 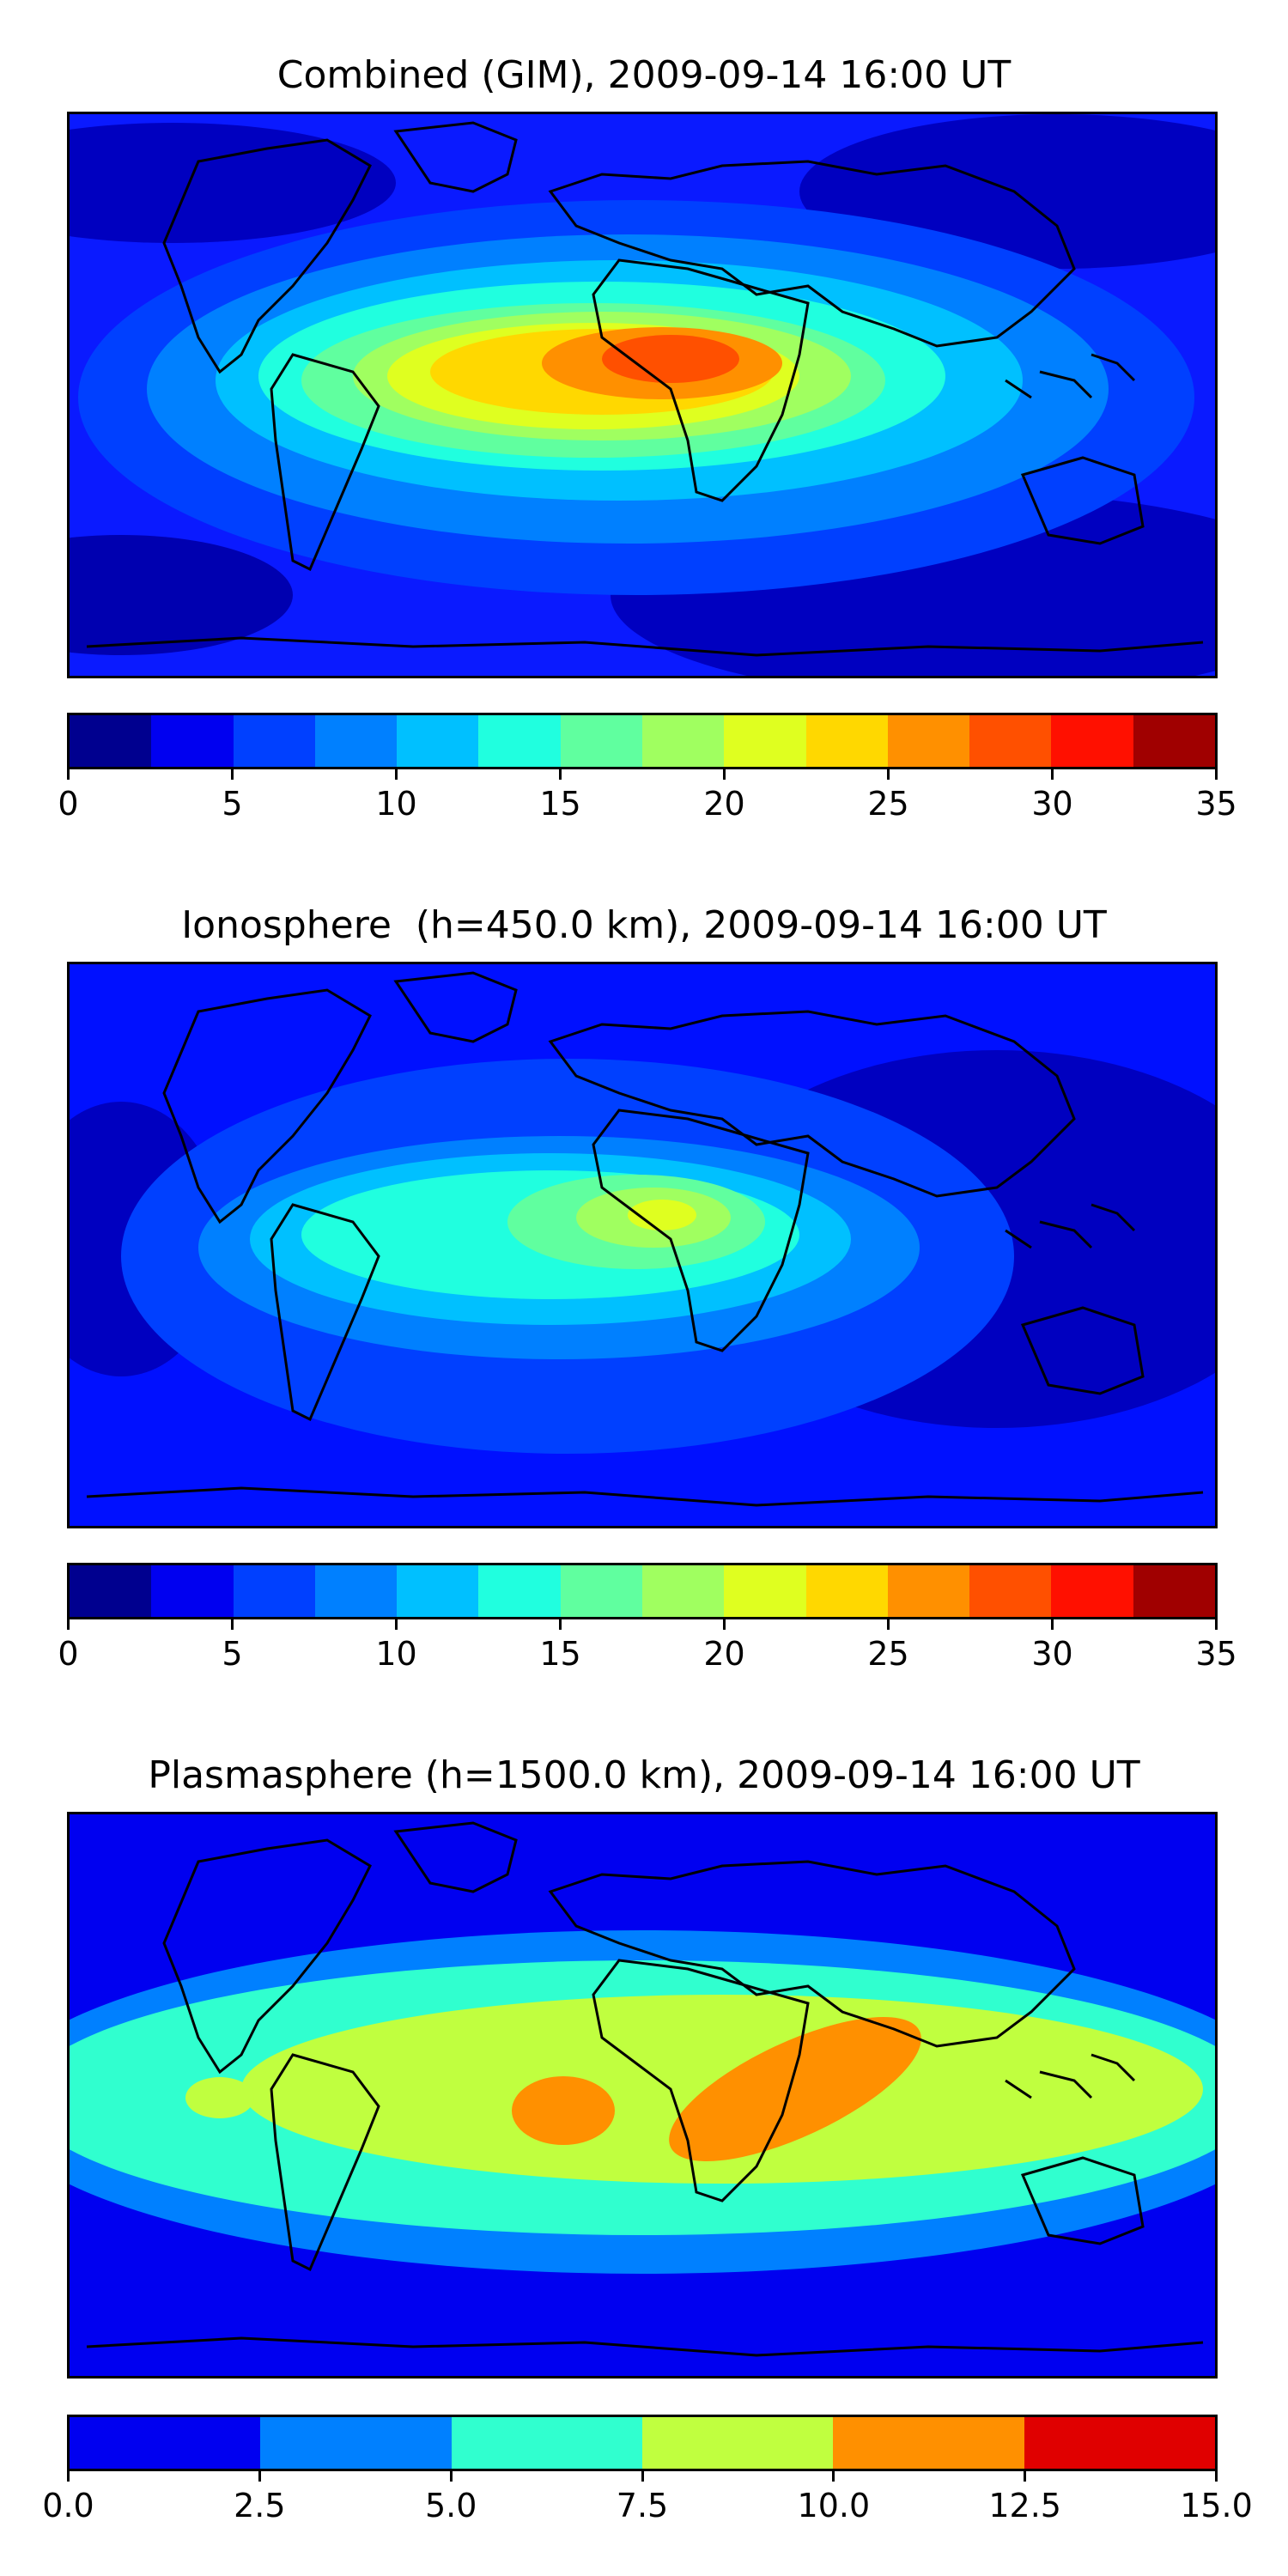 I want to click on colorbar-tick-label: 5, so click(x=232, y=1654).